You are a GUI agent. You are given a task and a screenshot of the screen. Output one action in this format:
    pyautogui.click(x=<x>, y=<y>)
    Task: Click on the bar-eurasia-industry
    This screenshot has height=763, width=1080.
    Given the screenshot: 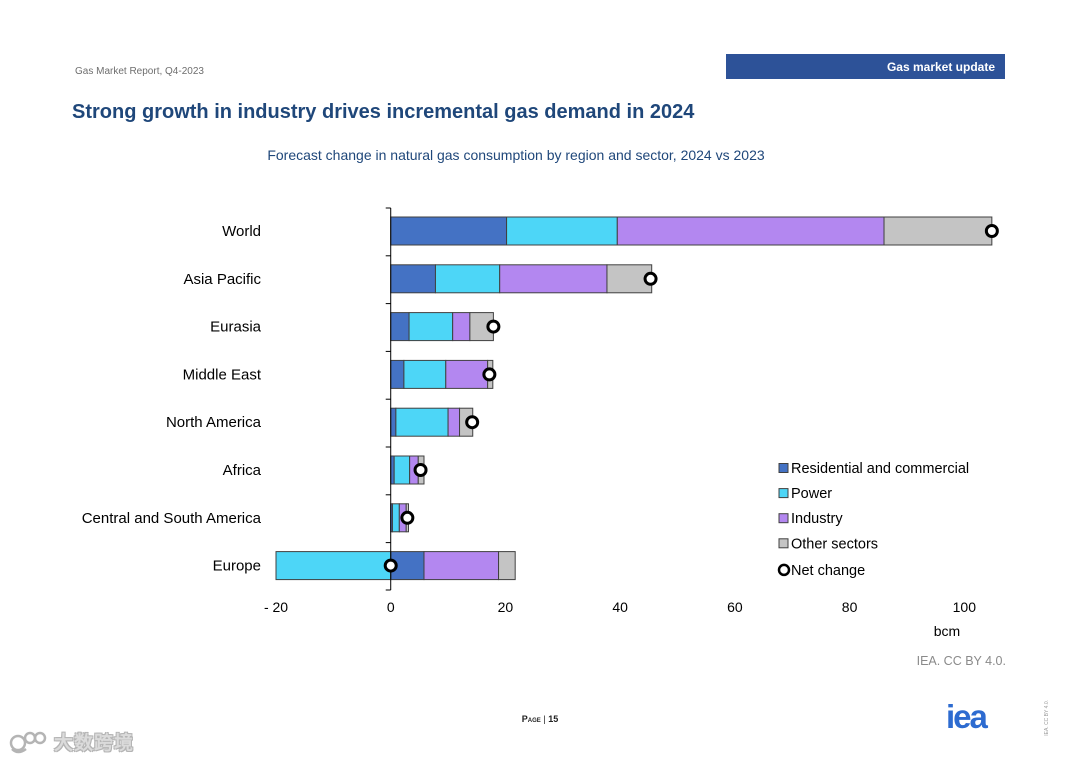 What is the action you would take?
    pyautogui.click(x=461, y=327)
    